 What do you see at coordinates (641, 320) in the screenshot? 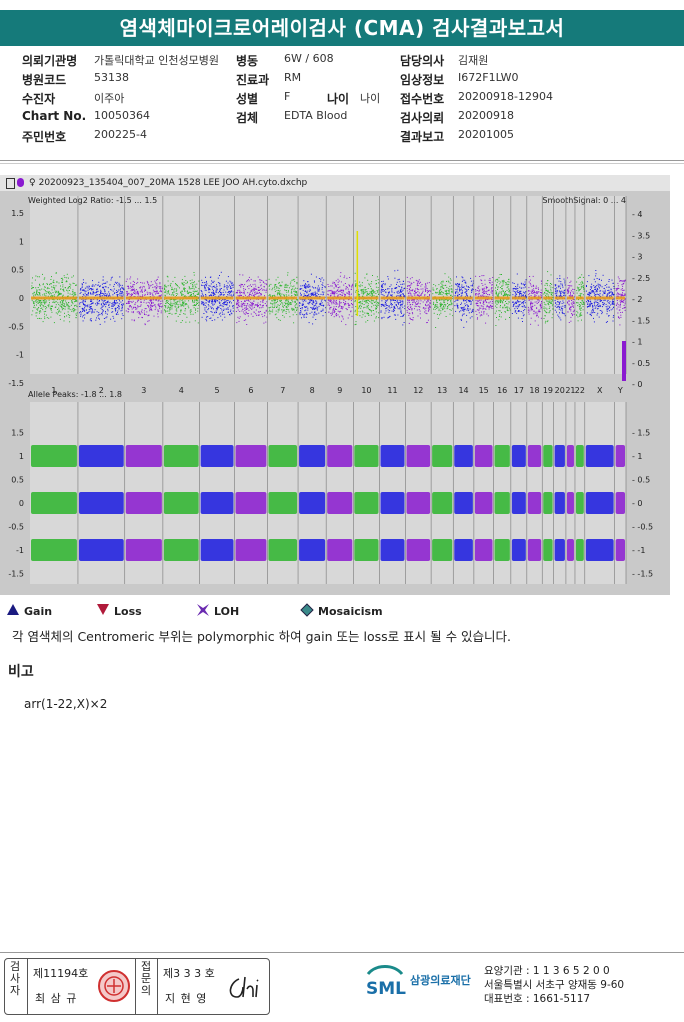
I see `y2-tick-label: - 1.5` at bounding box center [641, 320].